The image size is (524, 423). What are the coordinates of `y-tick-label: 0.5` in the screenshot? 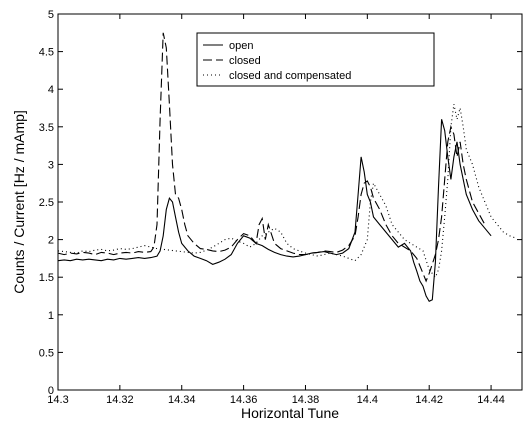 It's located at (46, 353).